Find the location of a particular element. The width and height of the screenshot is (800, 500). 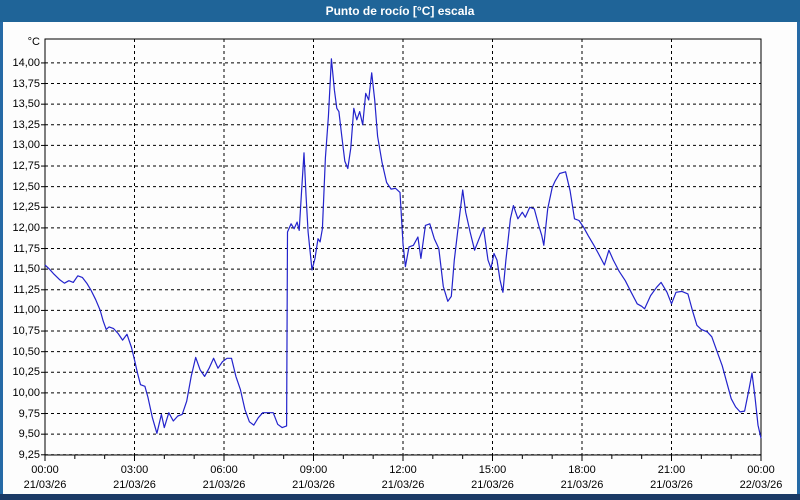

y-axis-tick-label: 13,00 is located at coordinates (26, 145).